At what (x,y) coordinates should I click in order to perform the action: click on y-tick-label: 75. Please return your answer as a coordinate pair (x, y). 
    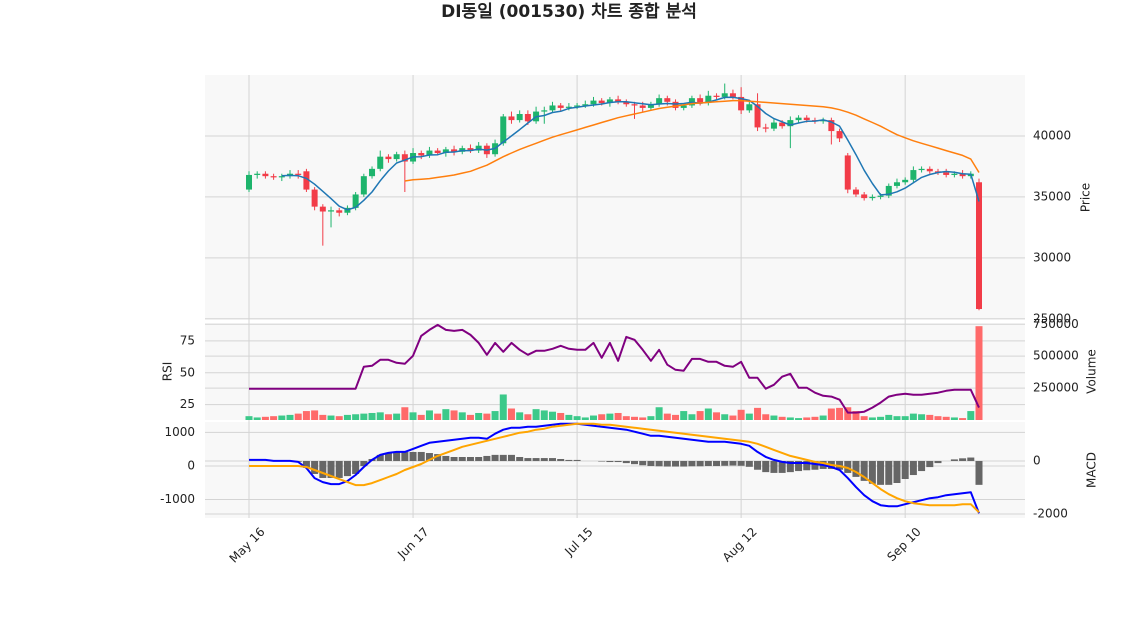
    Looking at the image, I should click on (187, 340).